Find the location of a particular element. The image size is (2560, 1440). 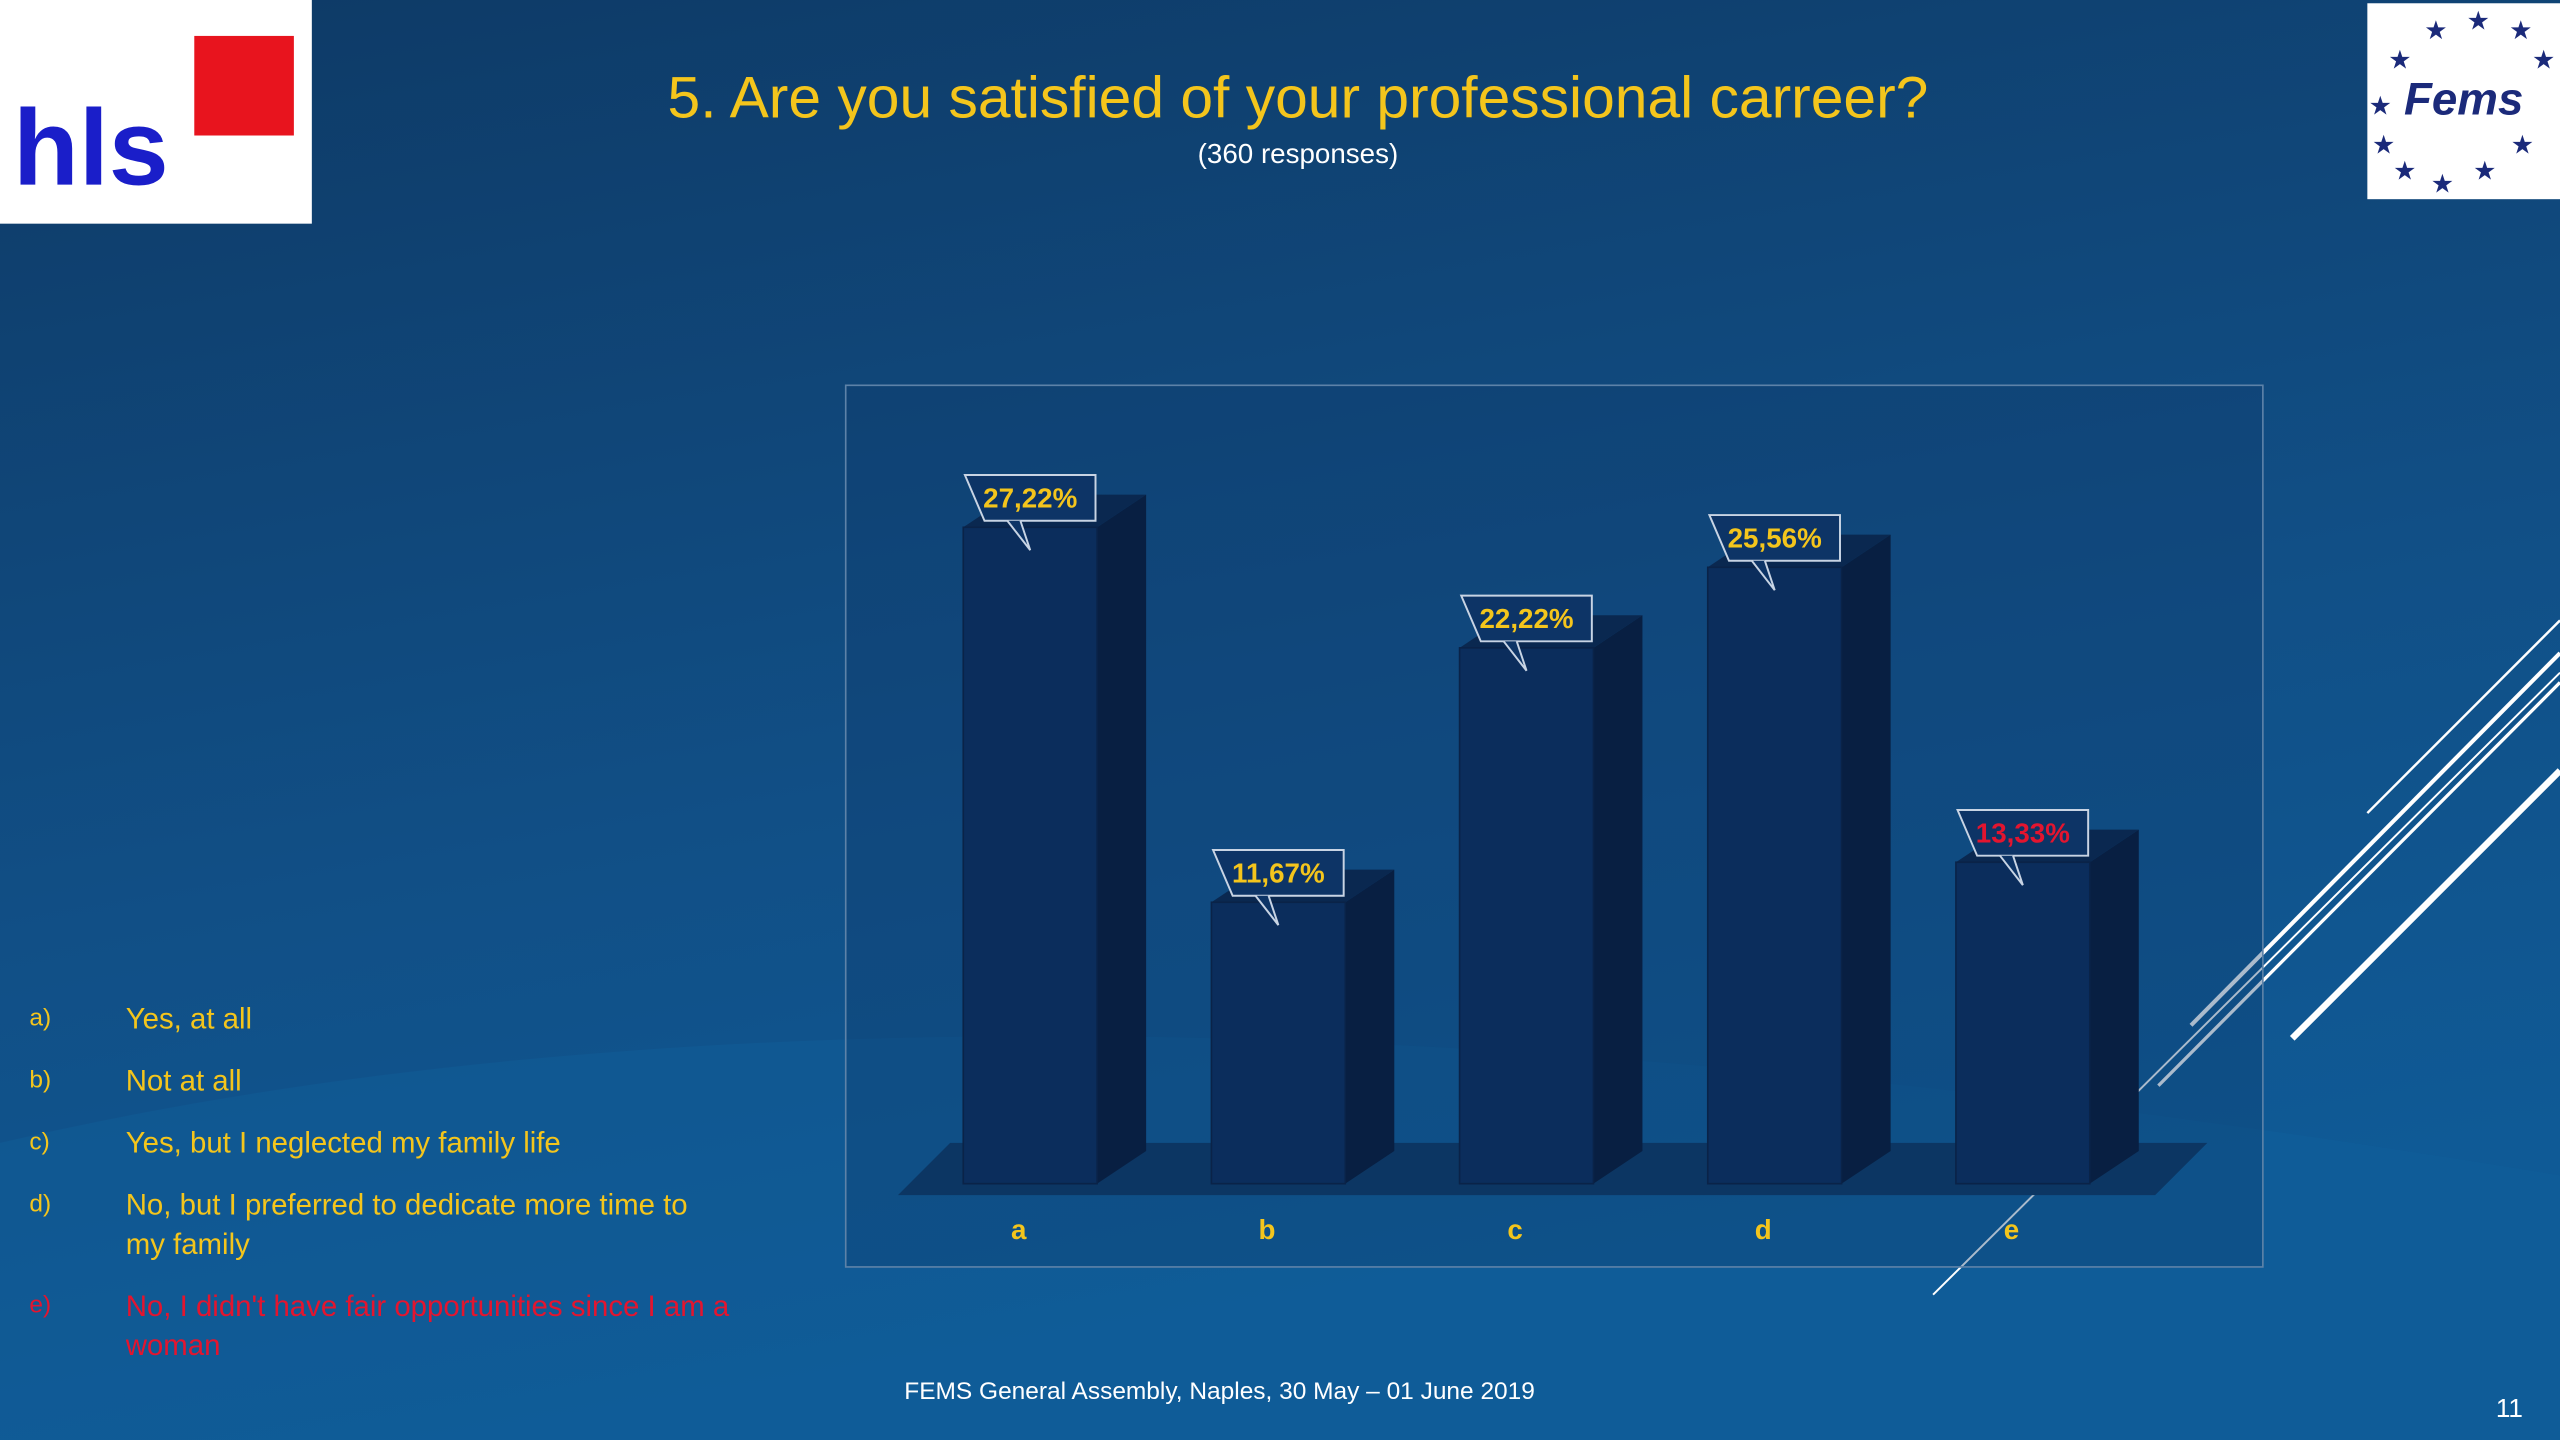

x-tick-label: a is located at coordinates (1019, 1229).